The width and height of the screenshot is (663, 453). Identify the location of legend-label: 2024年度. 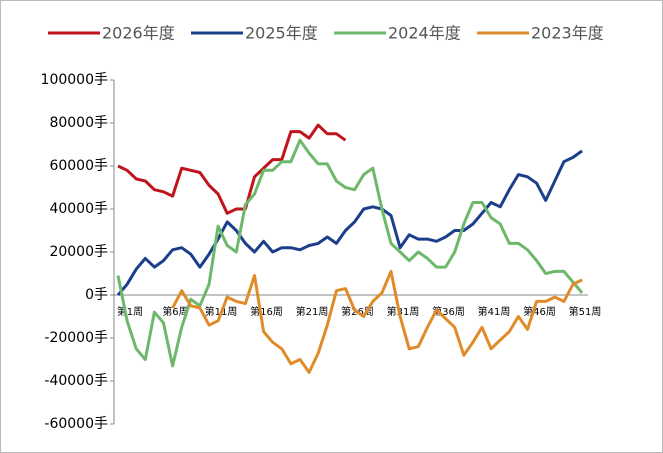
(424, 33).